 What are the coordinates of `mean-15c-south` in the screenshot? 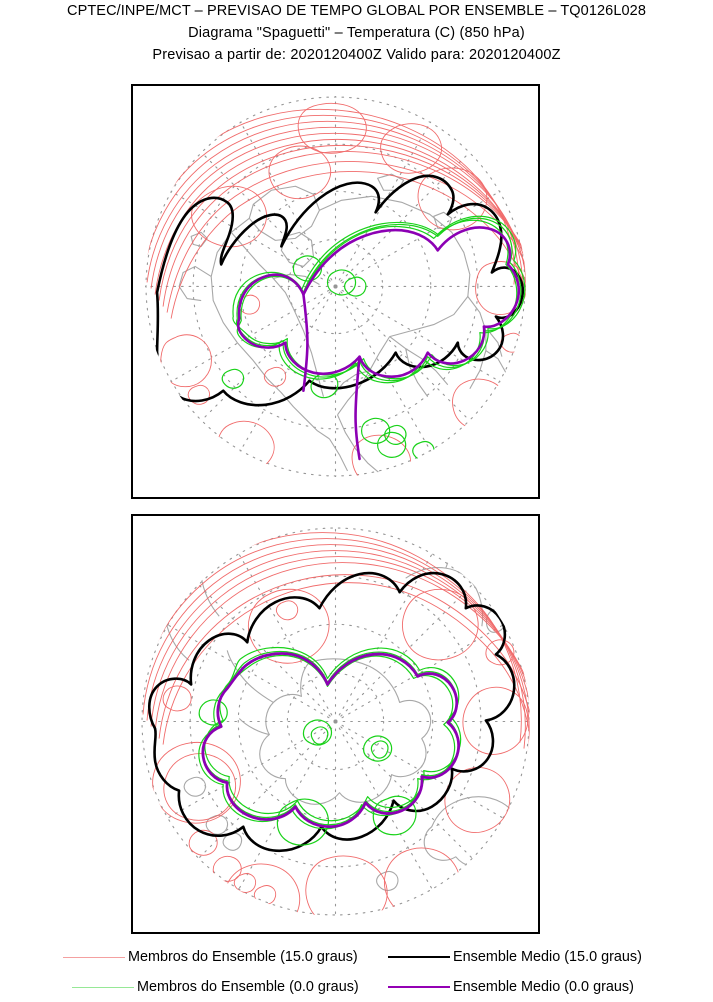 It's located at (331, 712).